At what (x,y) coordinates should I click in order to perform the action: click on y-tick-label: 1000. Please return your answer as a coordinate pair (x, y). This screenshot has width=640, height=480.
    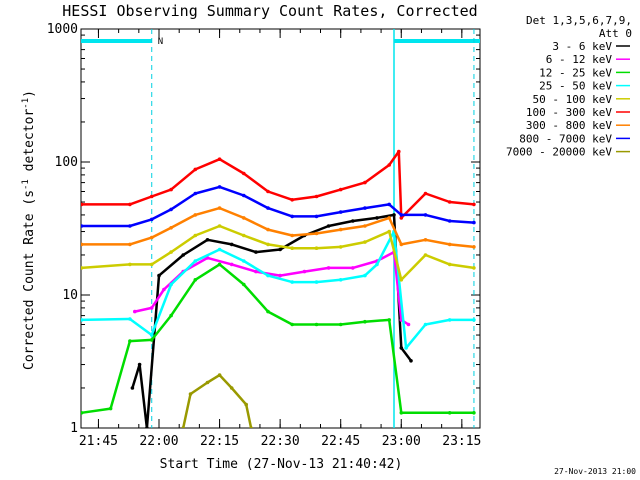
    Looking at the image, I should click on (62, 29).